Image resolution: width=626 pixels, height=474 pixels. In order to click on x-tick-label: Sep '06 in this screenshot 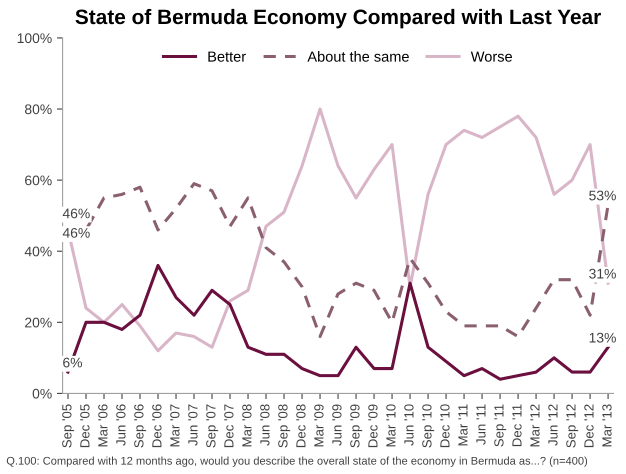, I will do `click(140, 426)`.